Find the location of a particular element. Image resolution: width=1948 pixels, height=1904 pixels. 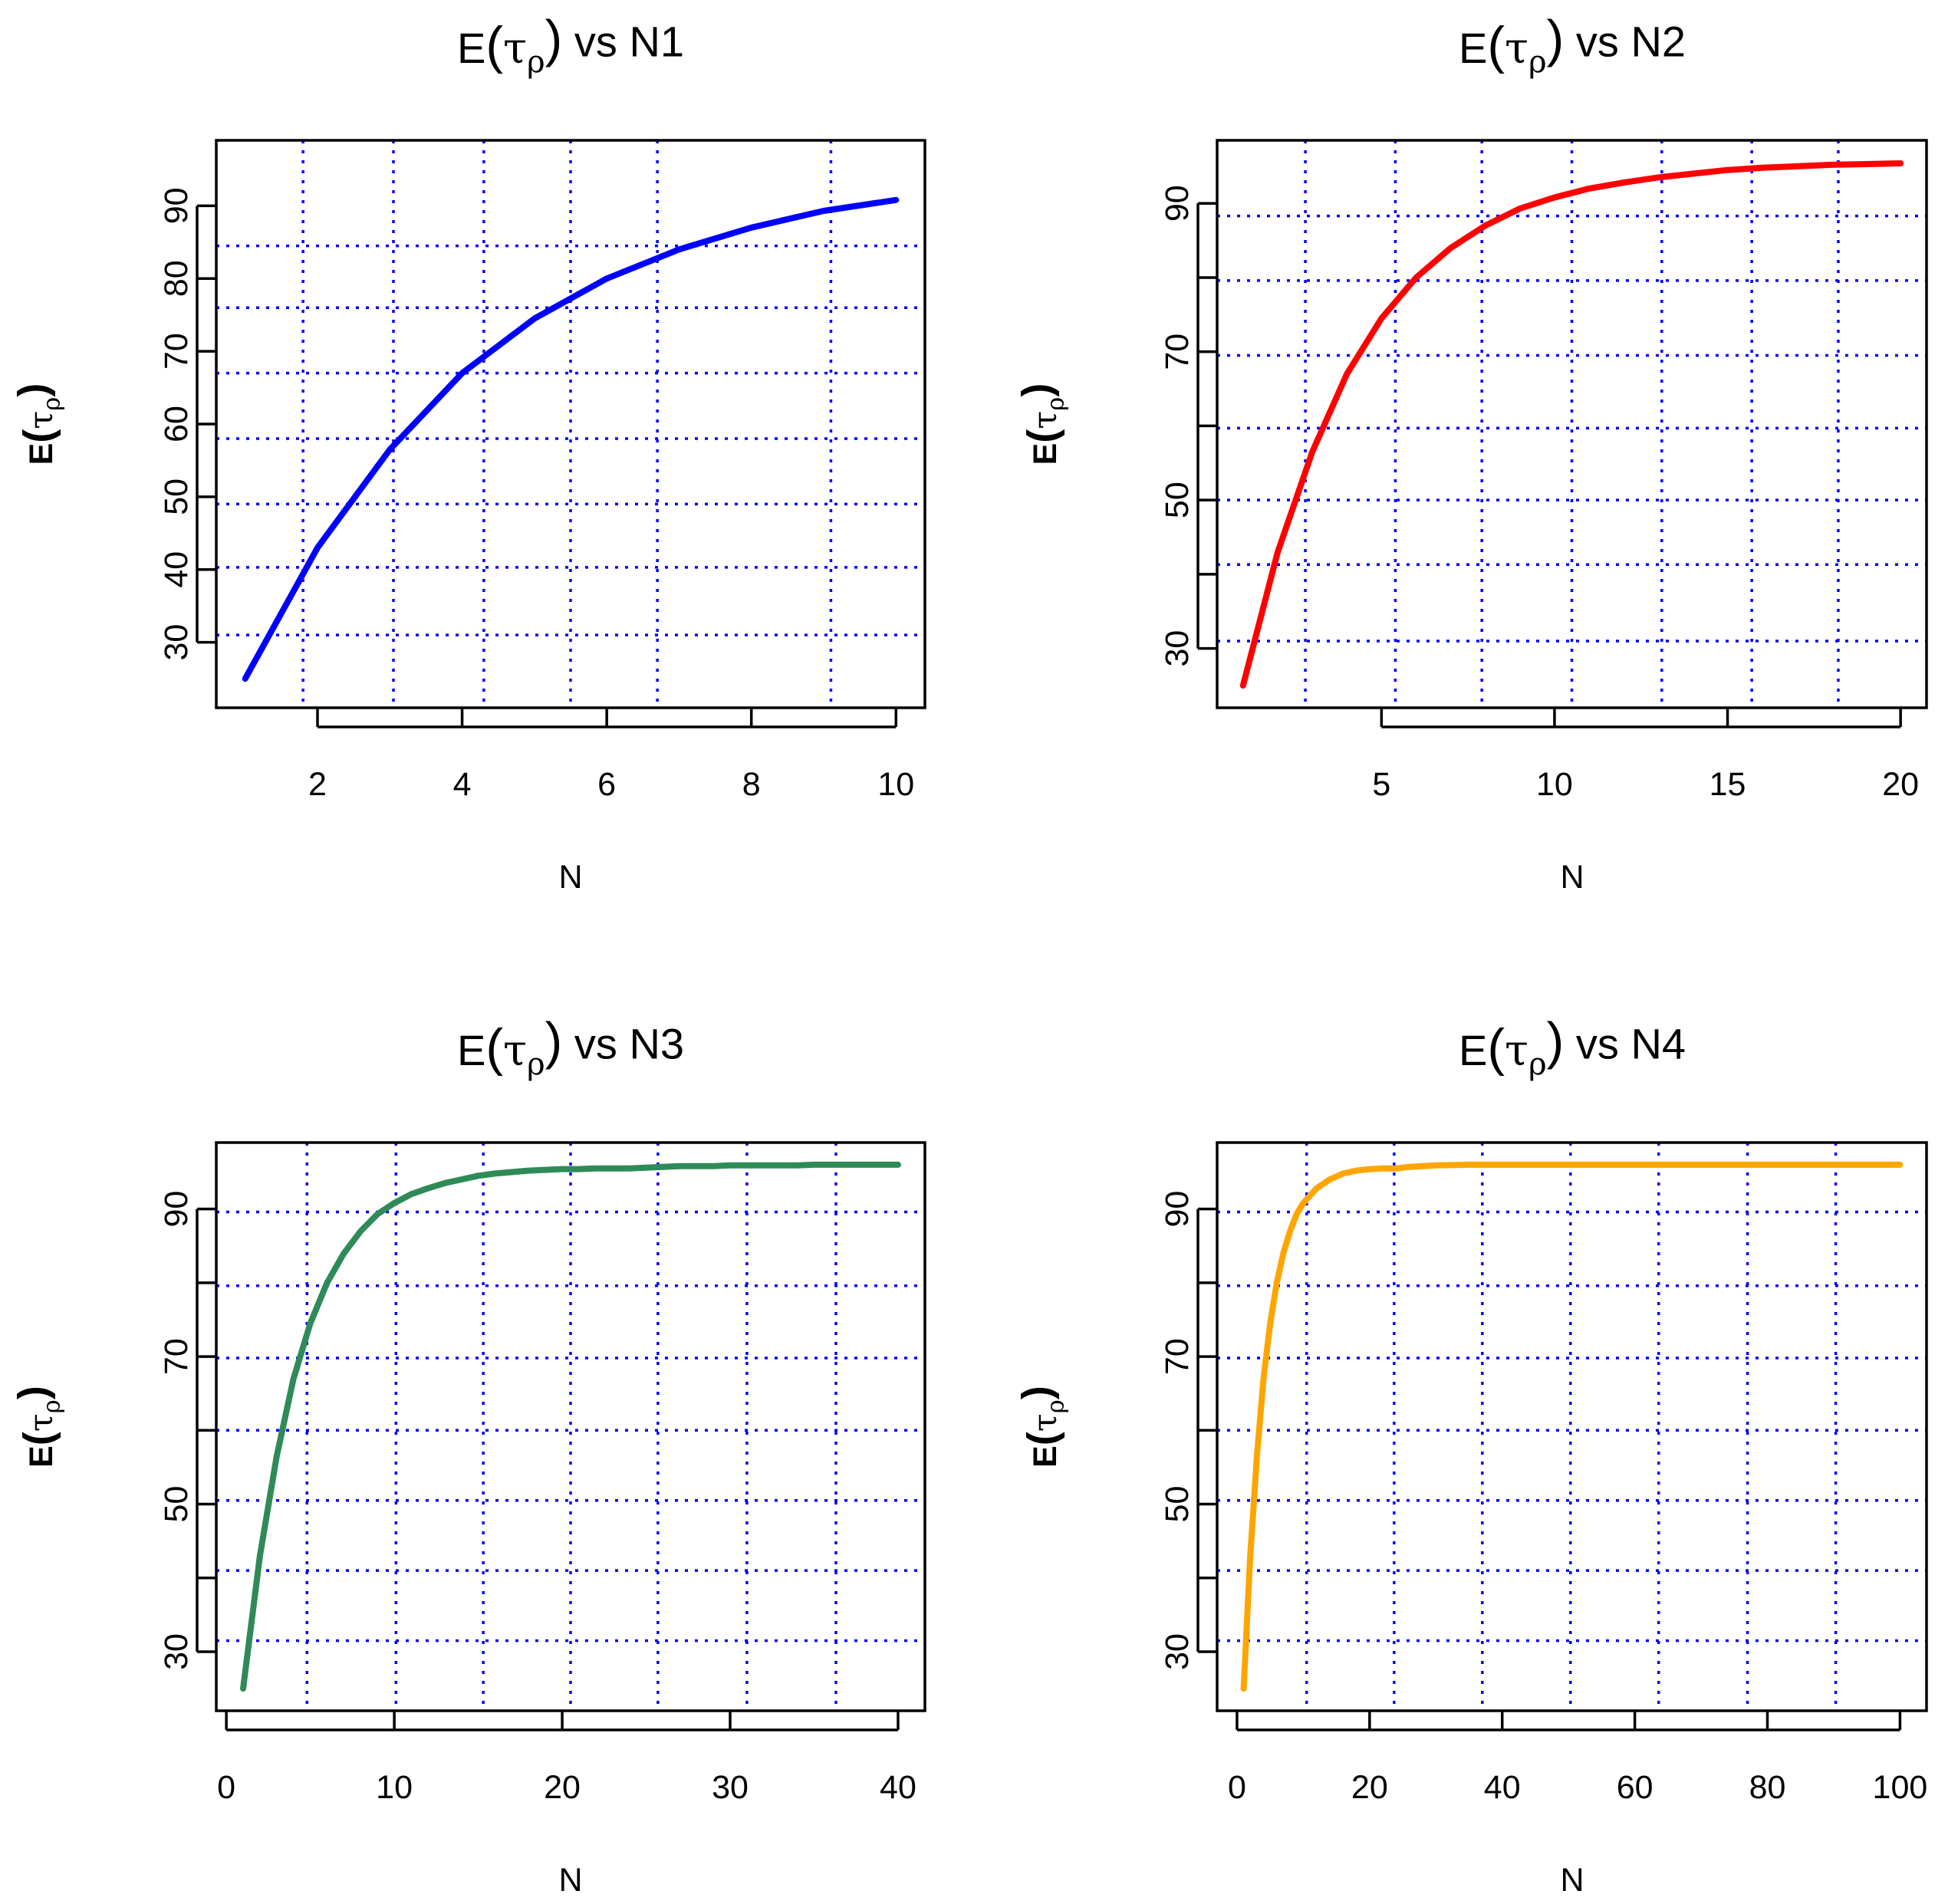

y-tick-label: 80 is located at coordinates (176, 278).